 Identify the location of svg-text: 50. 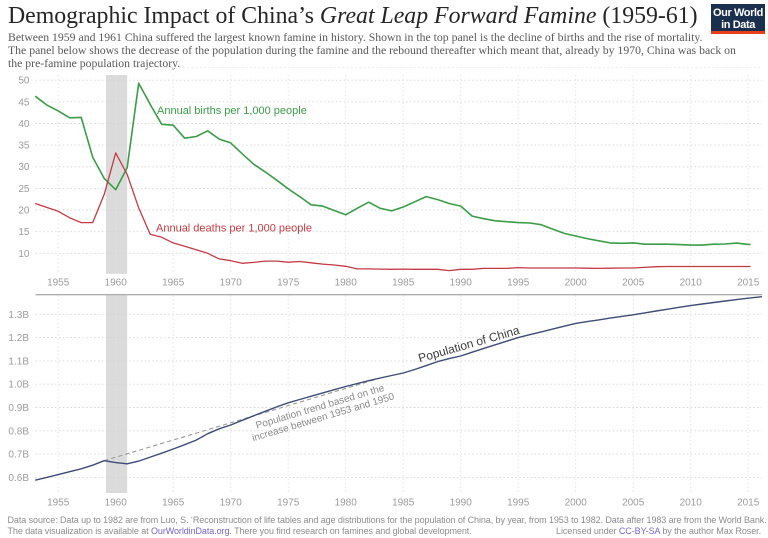
(24, 81).